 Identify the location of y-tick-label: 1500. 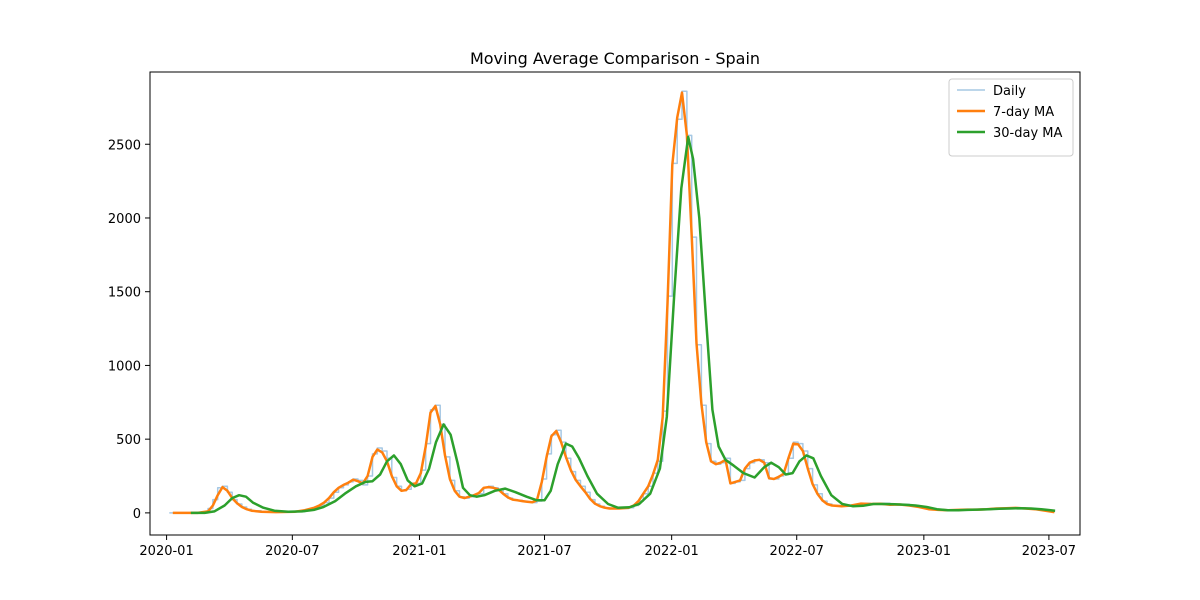
(124, 293).